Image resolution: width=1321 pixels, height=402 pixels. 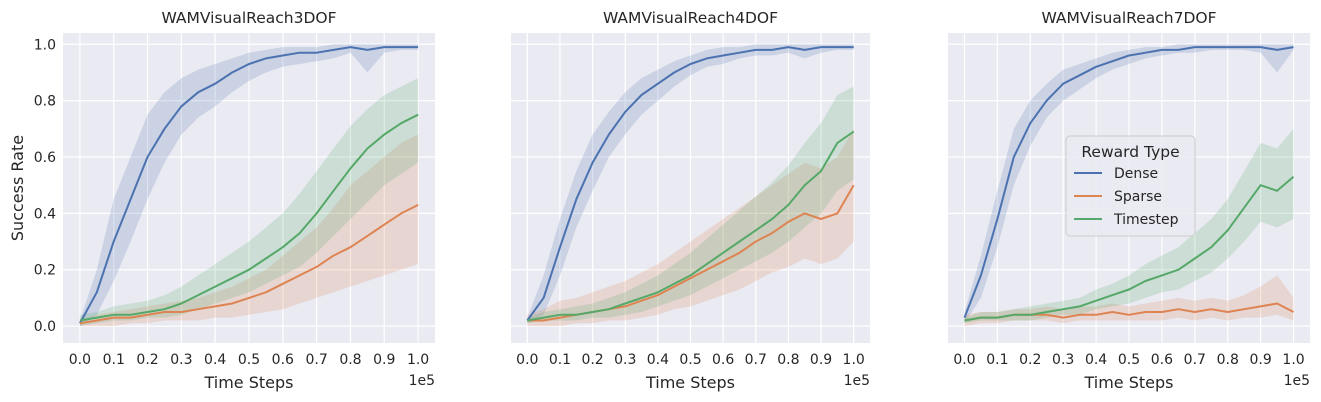 I want to click on legend-label-dense: Dense, so click(x=1136, y=174).